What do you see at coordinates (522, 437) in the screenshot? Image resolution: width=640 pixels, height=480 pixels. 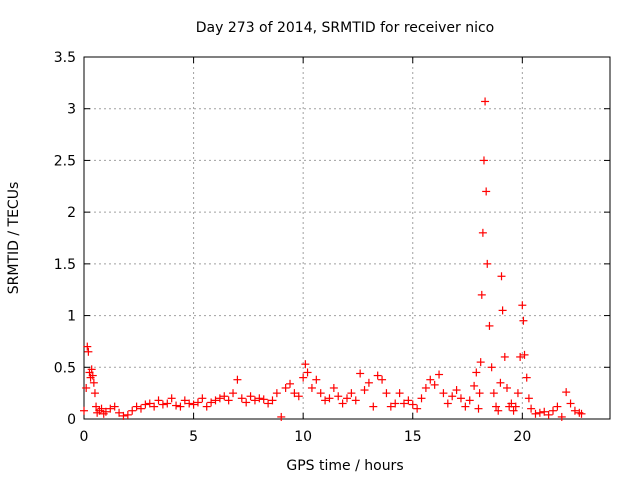 I see `x-tick-label: 20` at bounding box center [522, 437].